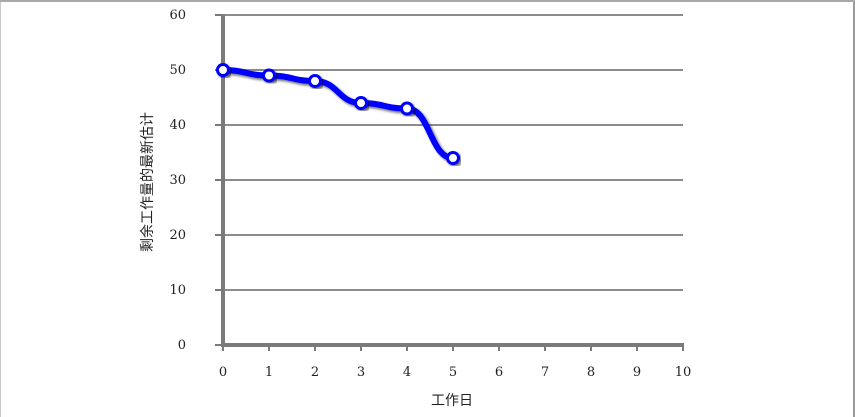  Describe the element at coordinates (177, 180) in the screenshot. I see `y-tick-label-30: 30` at that location.